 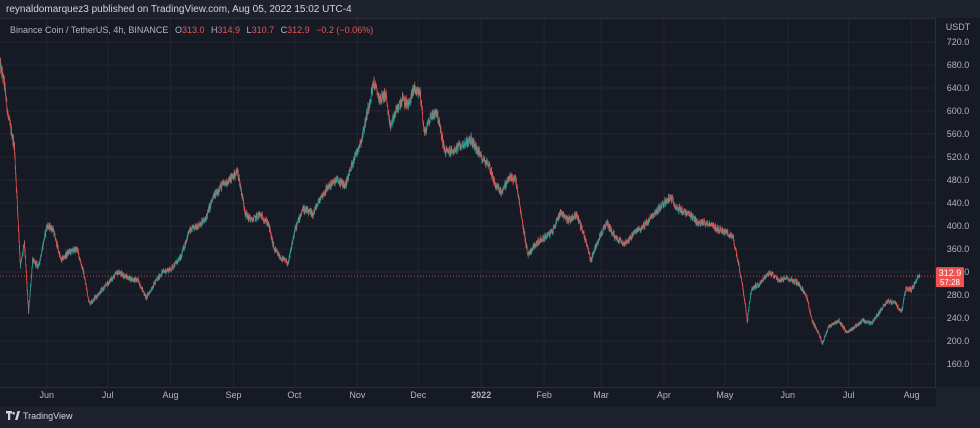 I want to click on time-axis, so click(x=468, y=397).